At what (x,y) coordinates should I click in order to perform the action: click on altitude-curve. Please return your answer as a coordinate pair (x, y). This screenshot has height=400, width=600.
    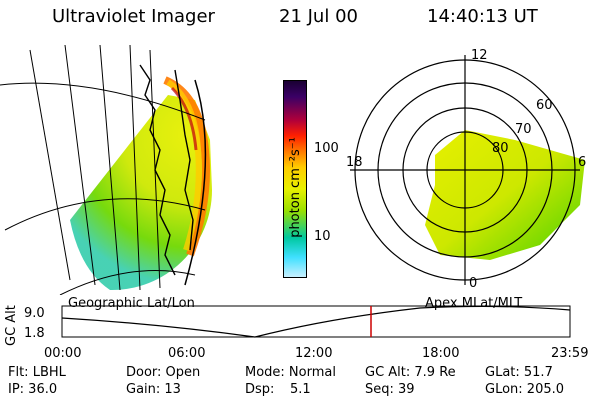
    Looking at the image, I should click on (316, 321).